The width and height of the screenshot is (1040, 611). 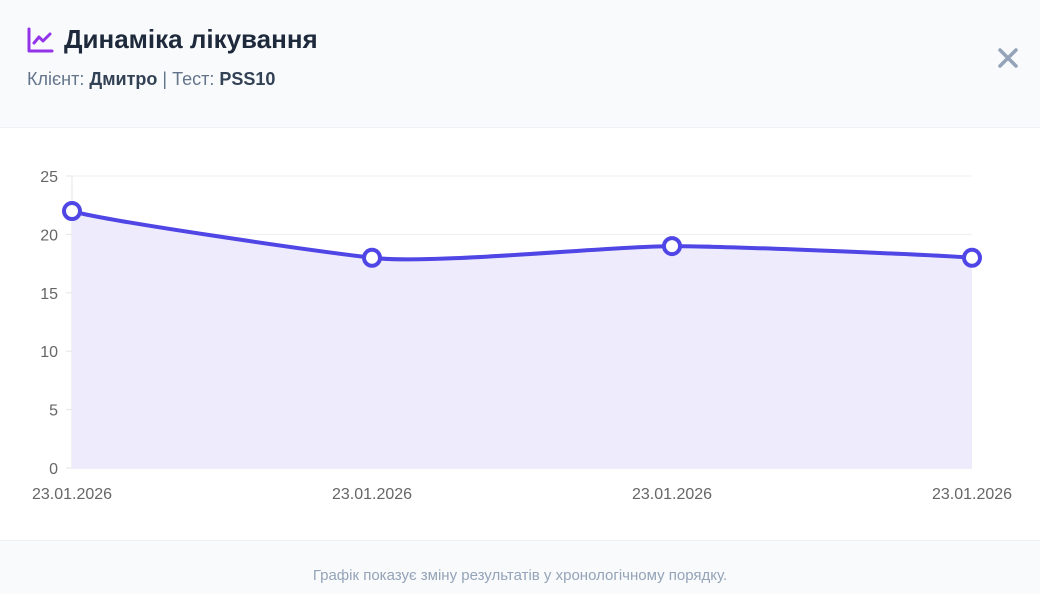 What do you see at coordinates (53, 411) in the screenshot?
I see `y-tick-label: 5` at bounding box center [53, 411].